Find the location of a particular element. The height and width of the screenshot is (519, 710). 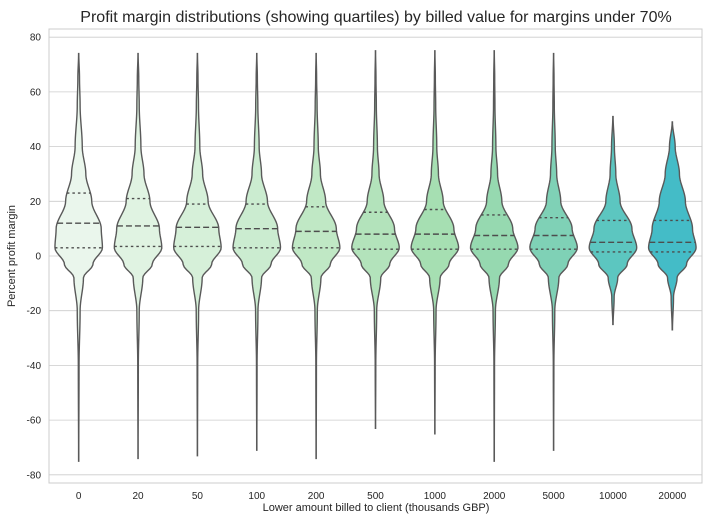

x-tick-label: 20 is located at coordinates (138, 496).